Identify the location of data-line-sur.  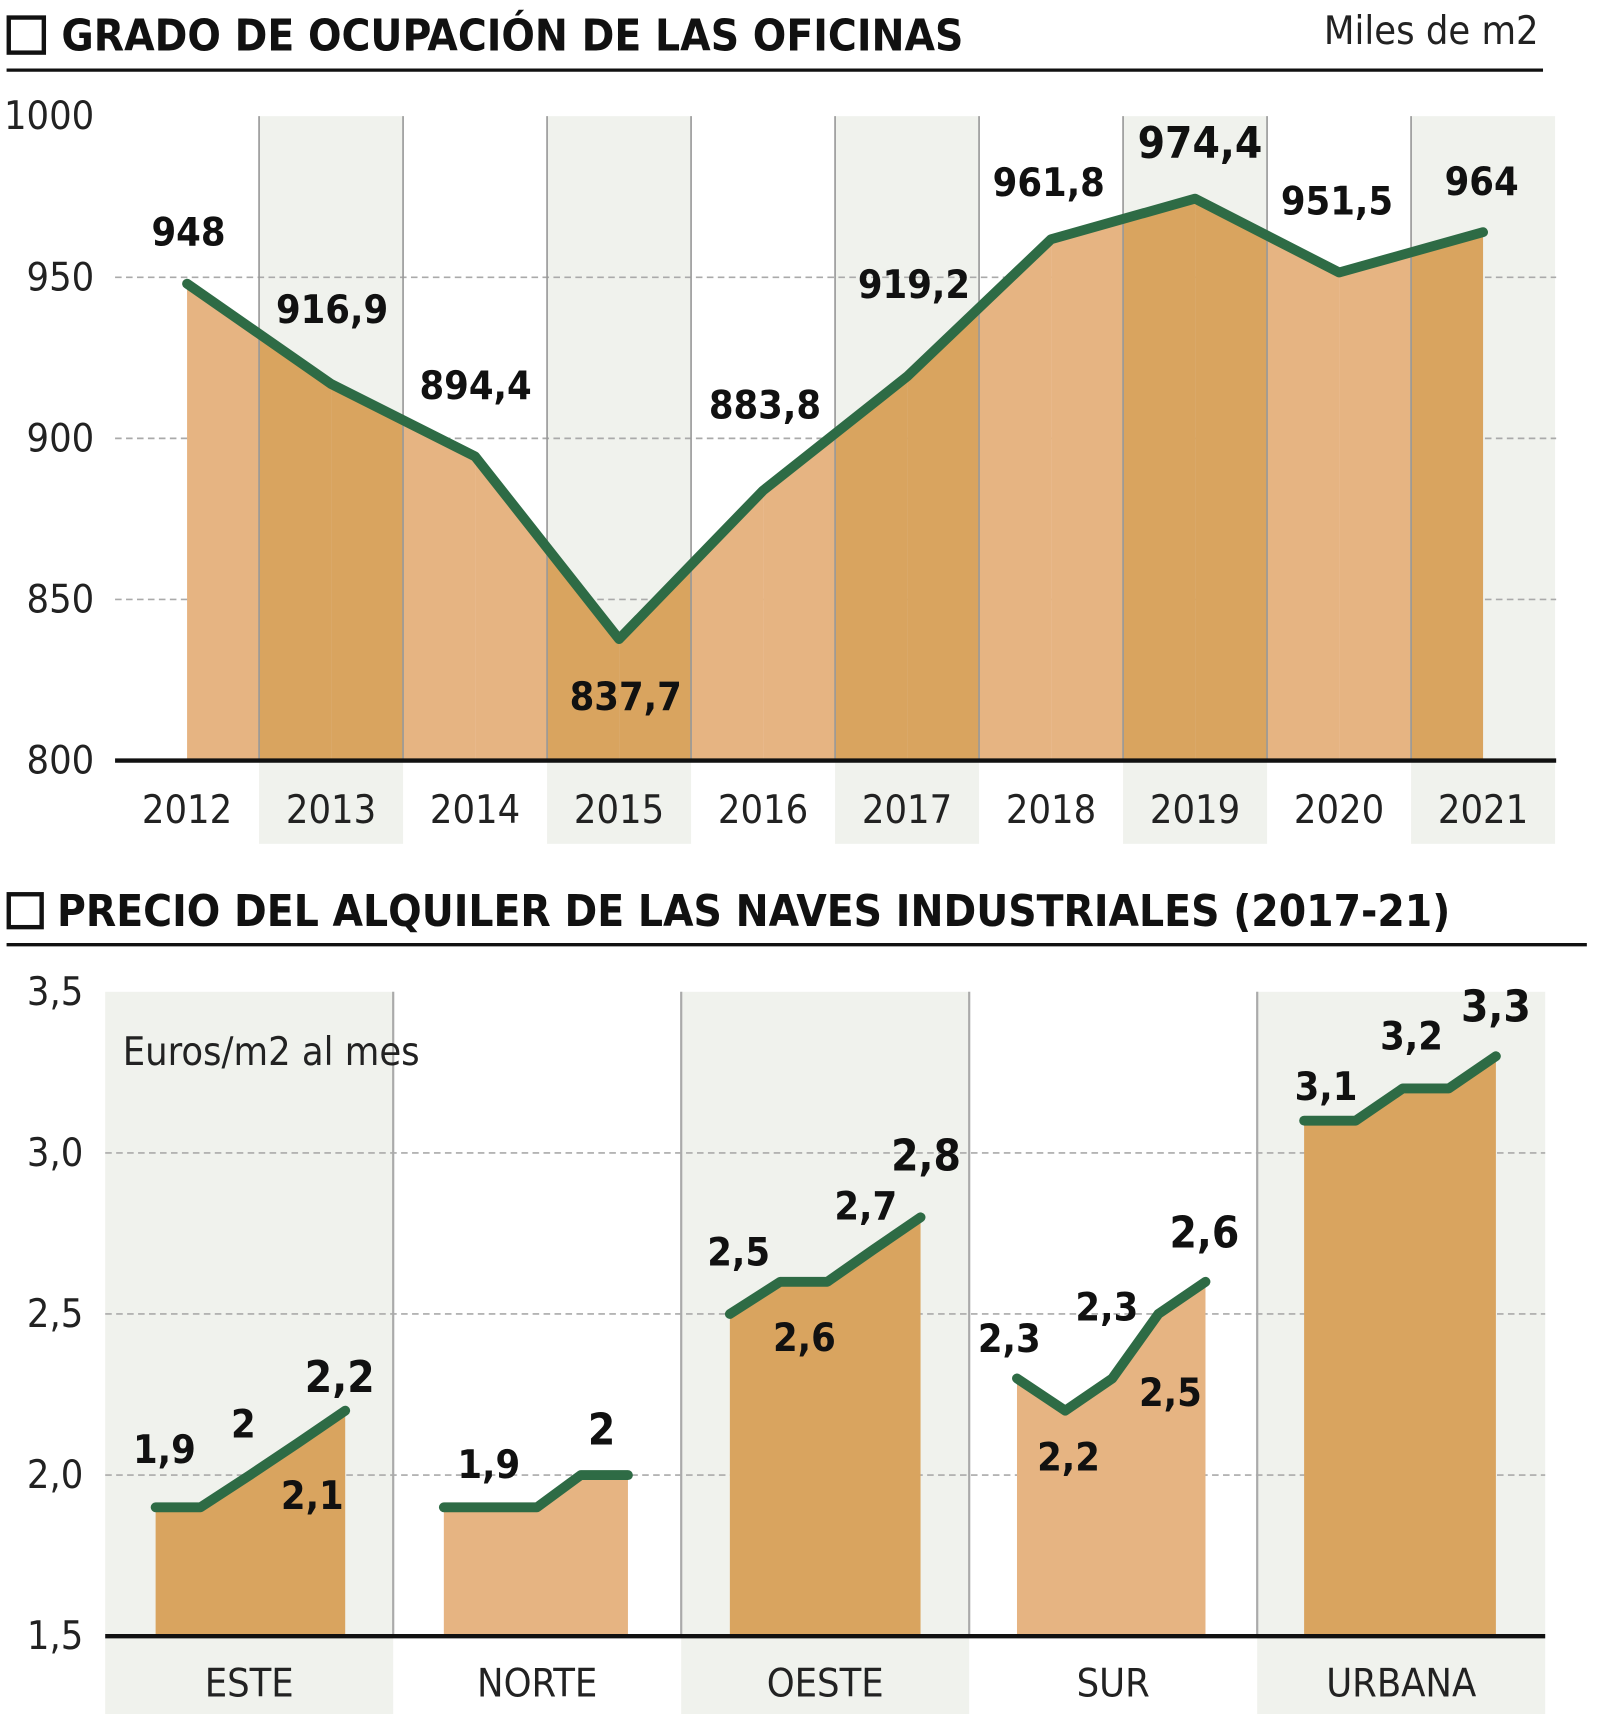
(1111, 1346).